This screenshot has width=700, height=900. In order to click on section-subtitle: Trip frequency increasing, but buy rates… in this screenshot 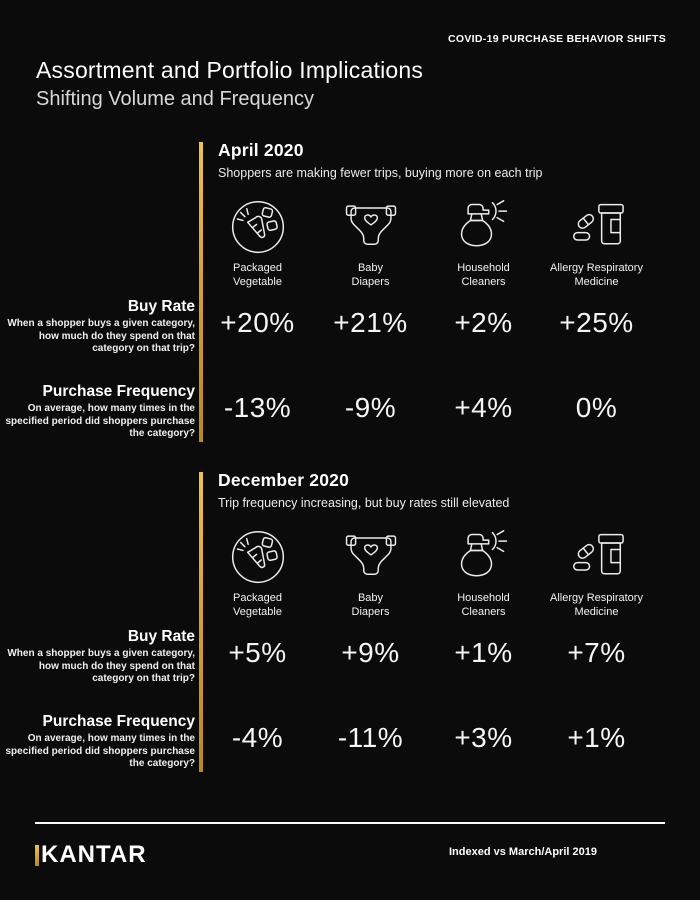, I will do `click(364, 503)`.